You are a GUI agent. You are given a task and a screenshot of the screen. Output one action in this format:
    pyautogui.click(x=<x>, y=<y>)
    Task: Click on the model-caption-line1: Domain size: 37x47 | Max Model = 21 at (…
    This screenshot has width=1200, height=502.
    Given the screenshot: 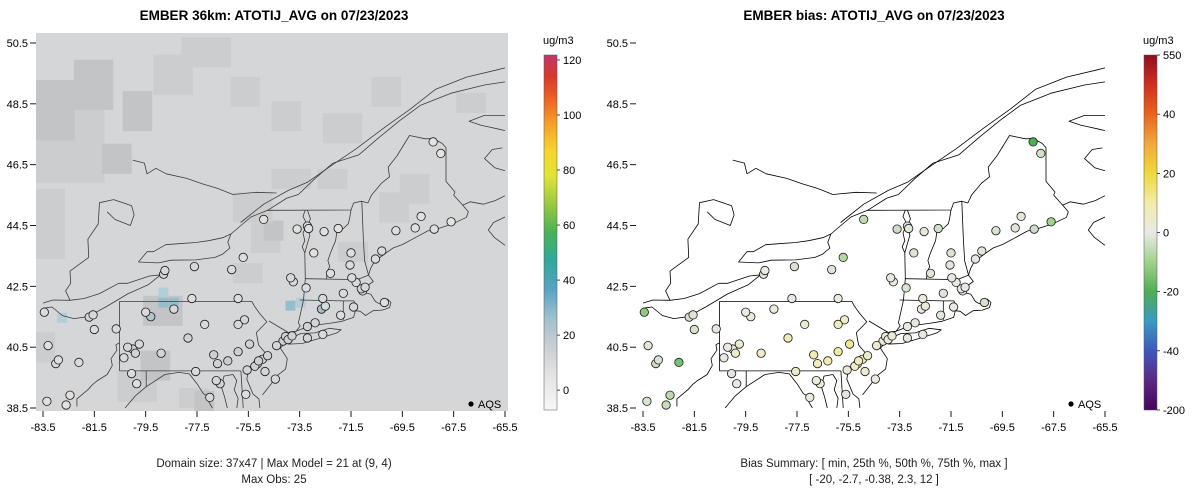 What is the action you would take?
    pyautogui.click(x=274, y=464)
    